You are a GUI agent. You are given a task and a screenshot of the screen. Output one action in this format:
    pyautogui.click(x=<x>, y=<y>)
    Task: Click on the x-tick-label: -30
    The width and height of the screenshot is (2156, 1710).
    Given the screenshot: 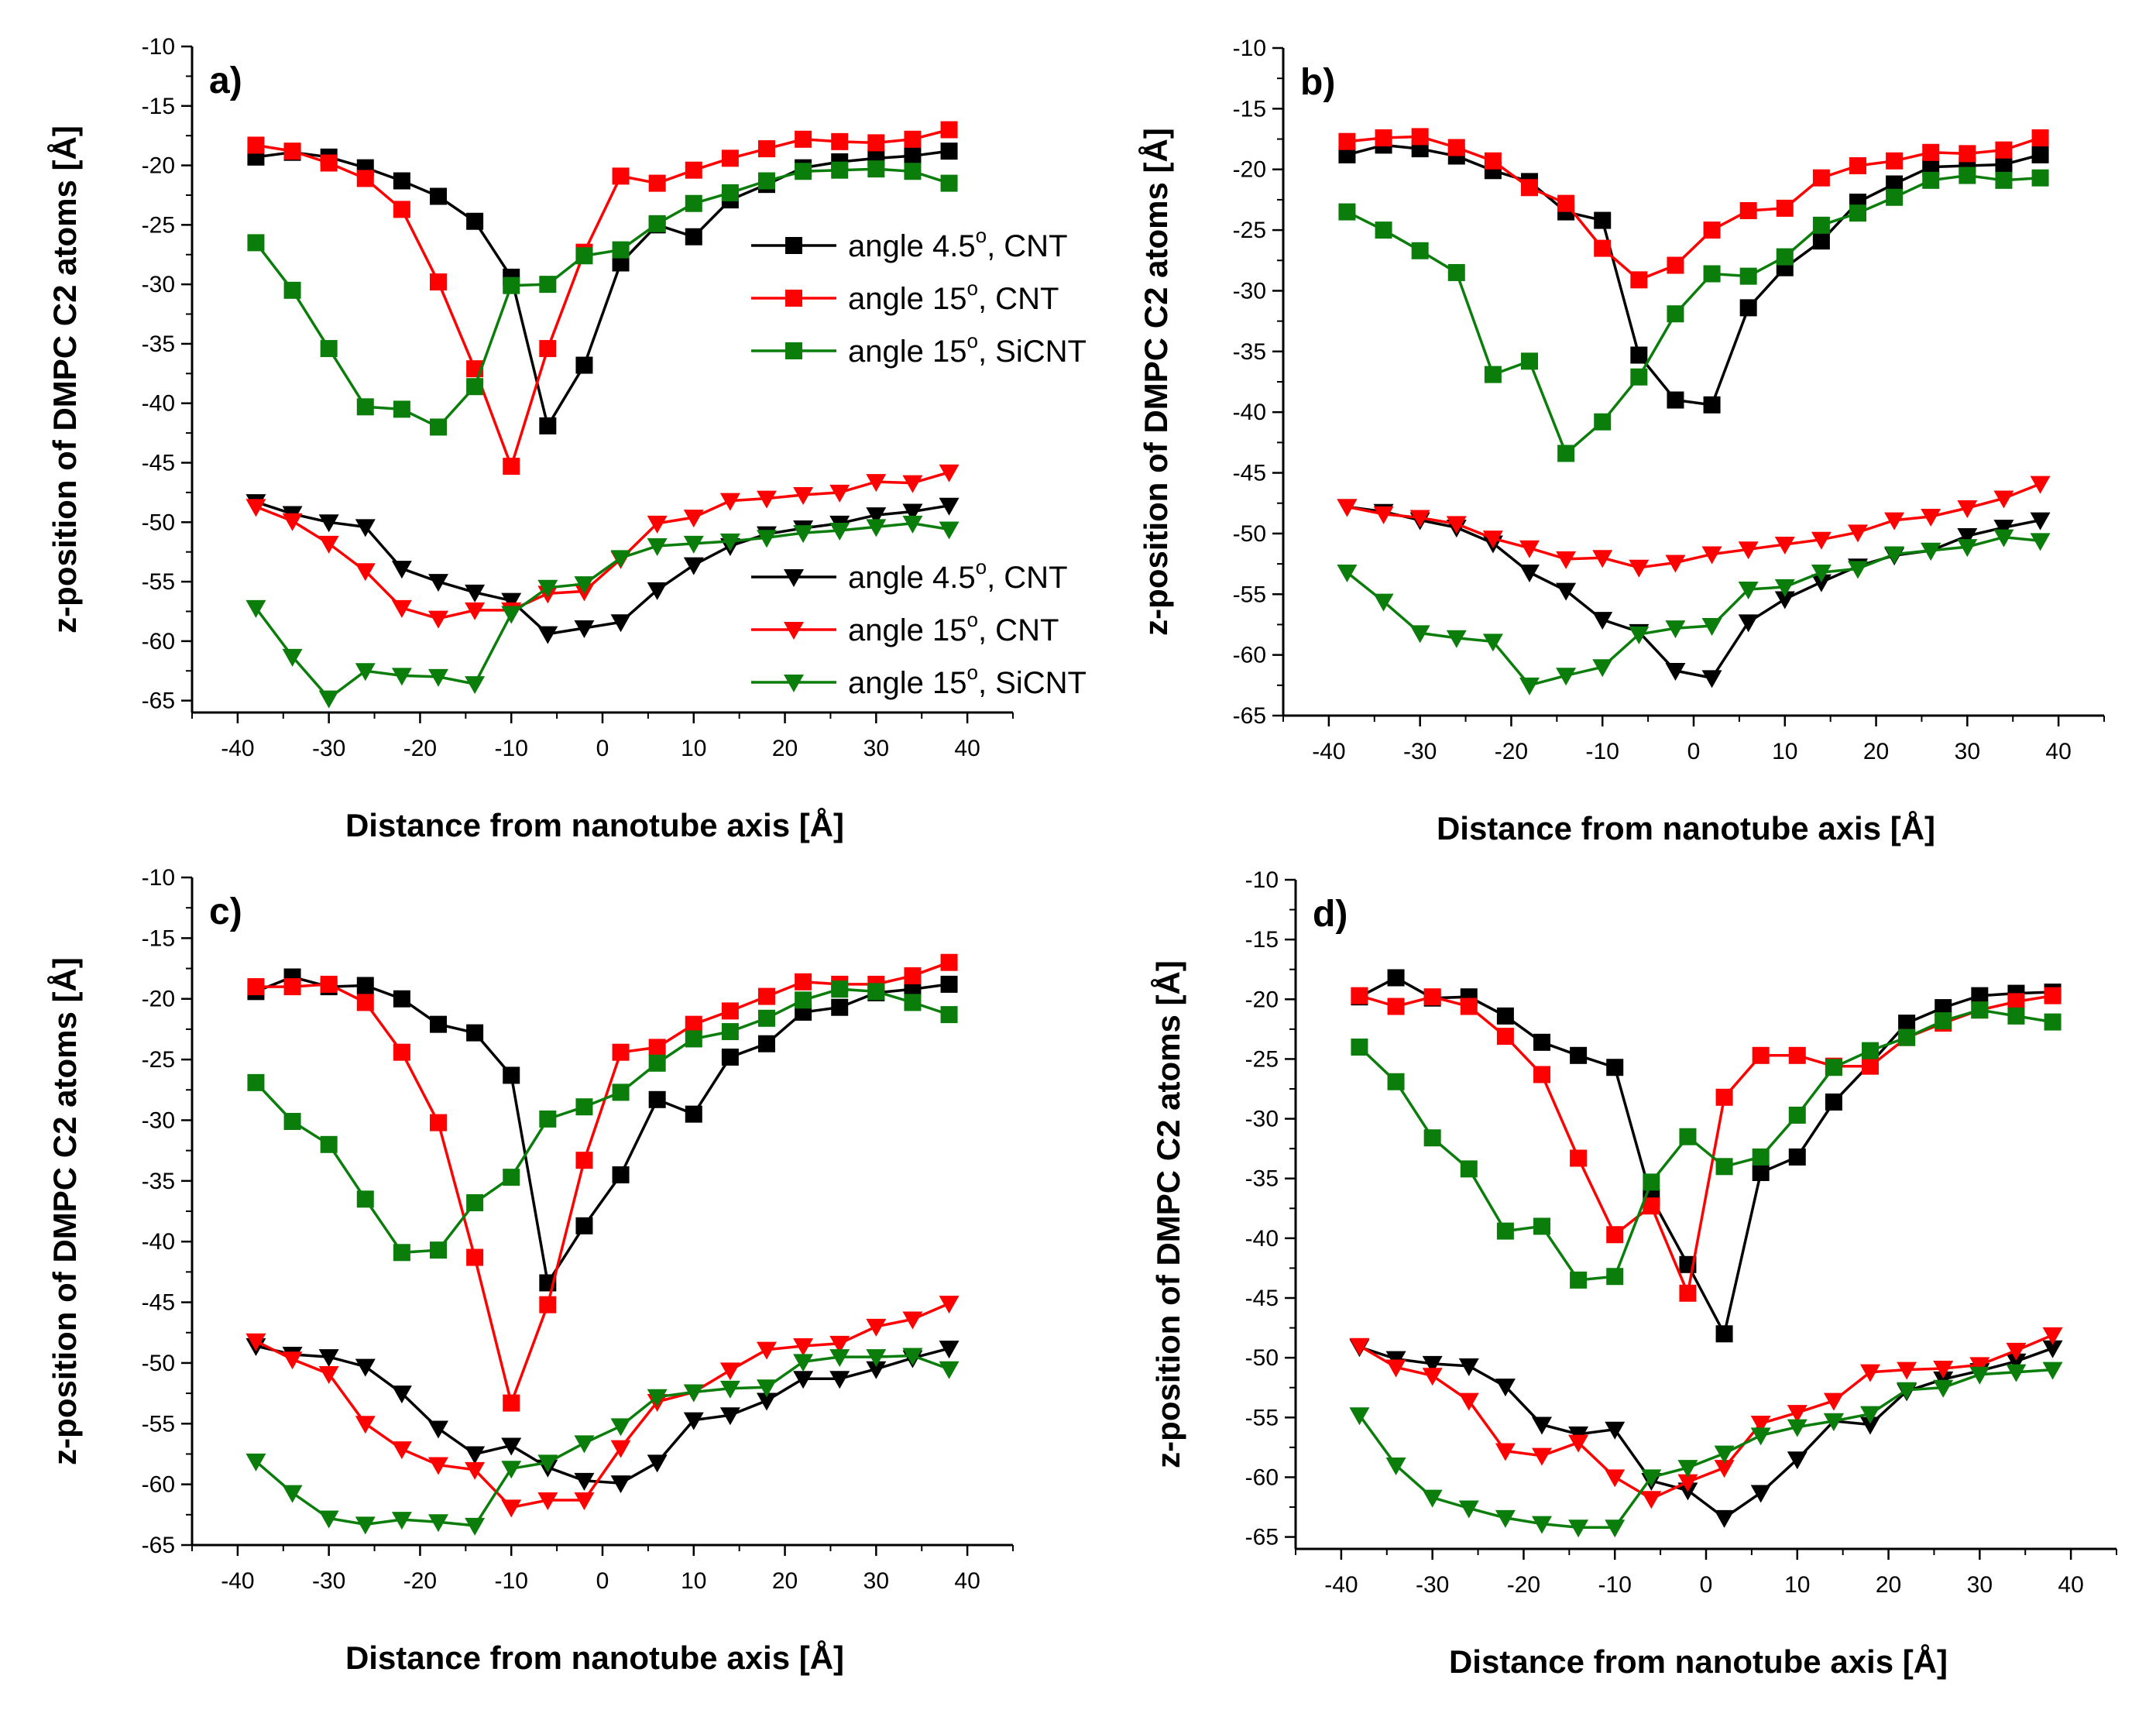 What is the action you would take?
    pyautogui.click(x=329, y=1581)
    